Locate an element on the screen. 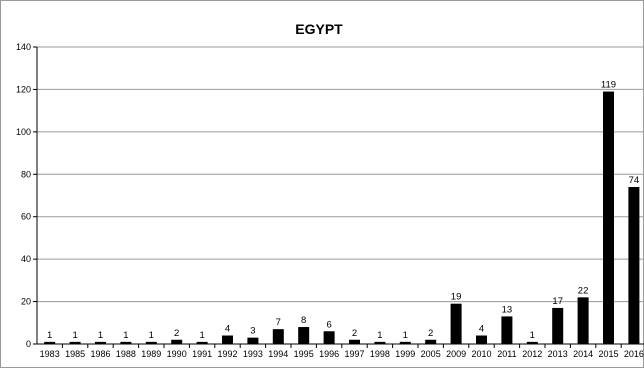  x-tick-label: 2005 is located at coordinates (431, 354).